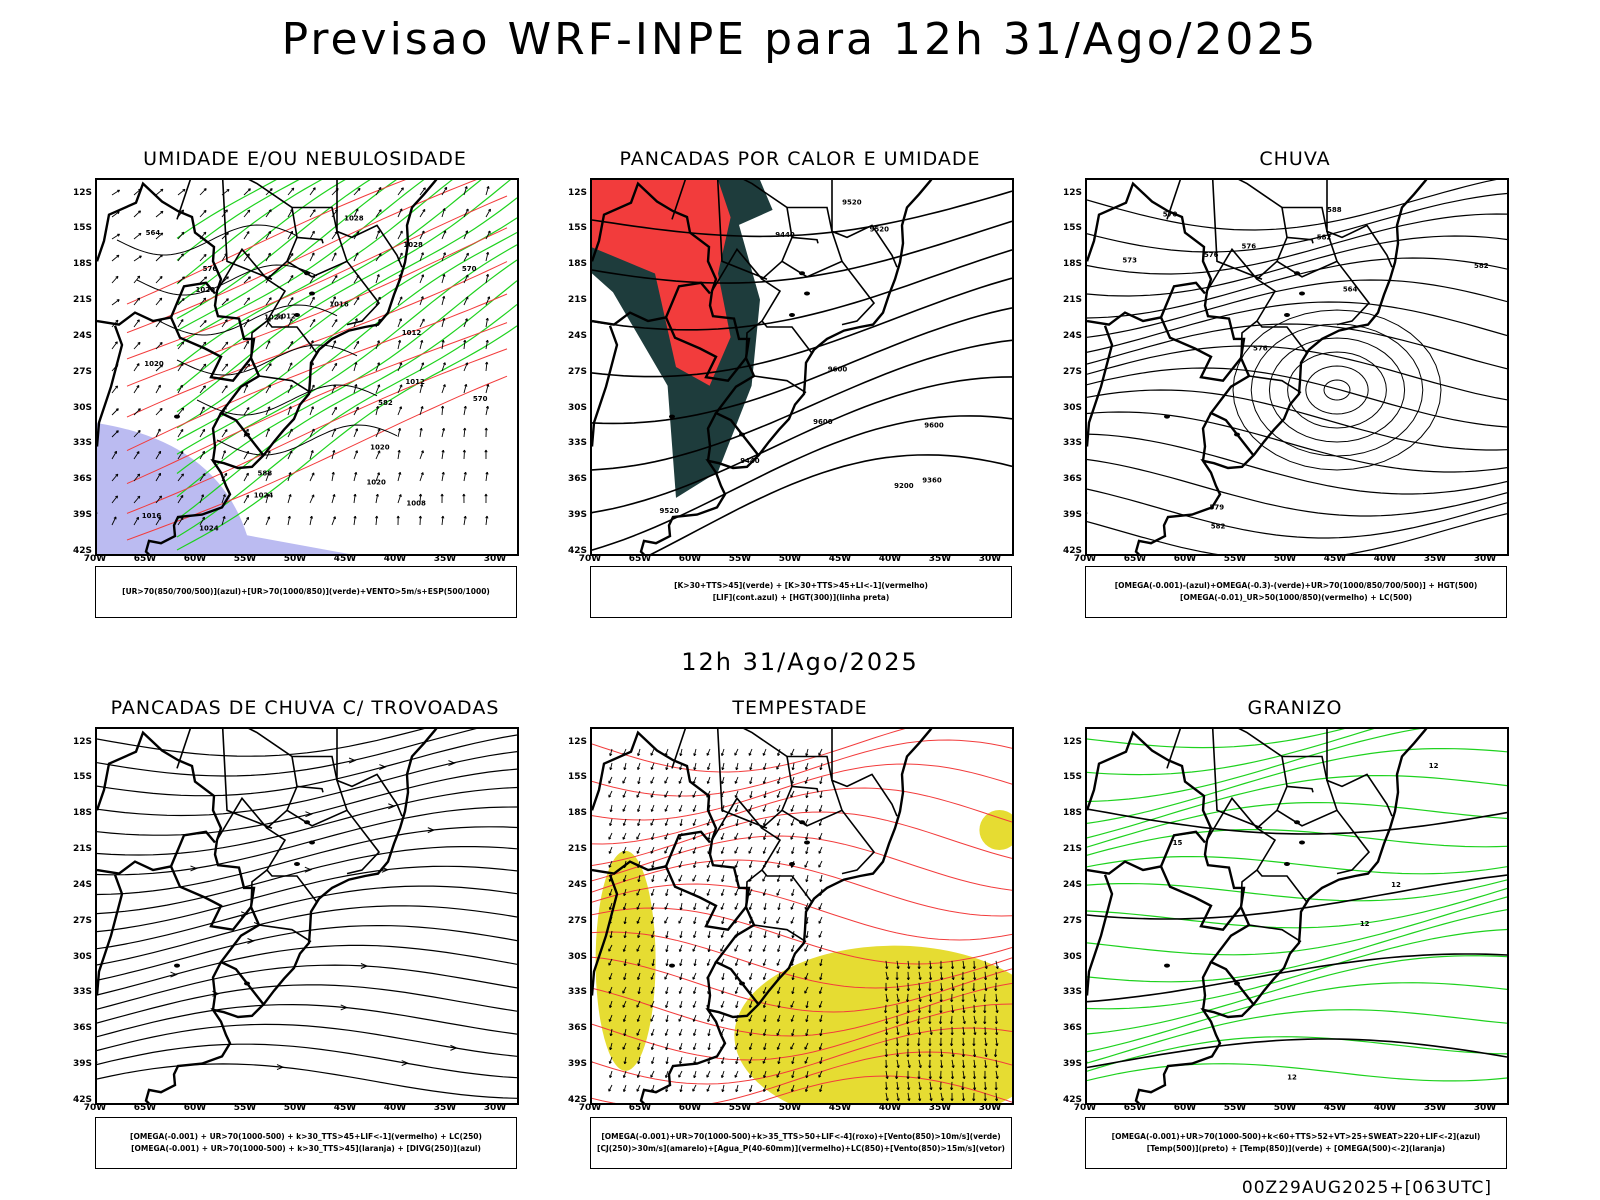 The width and height of the screenshot is (1600, 1200). What do you see at coordinates (1178, 843) in the screenshot?
I see `contour-label: 15` at bounding box center [1178, 843].